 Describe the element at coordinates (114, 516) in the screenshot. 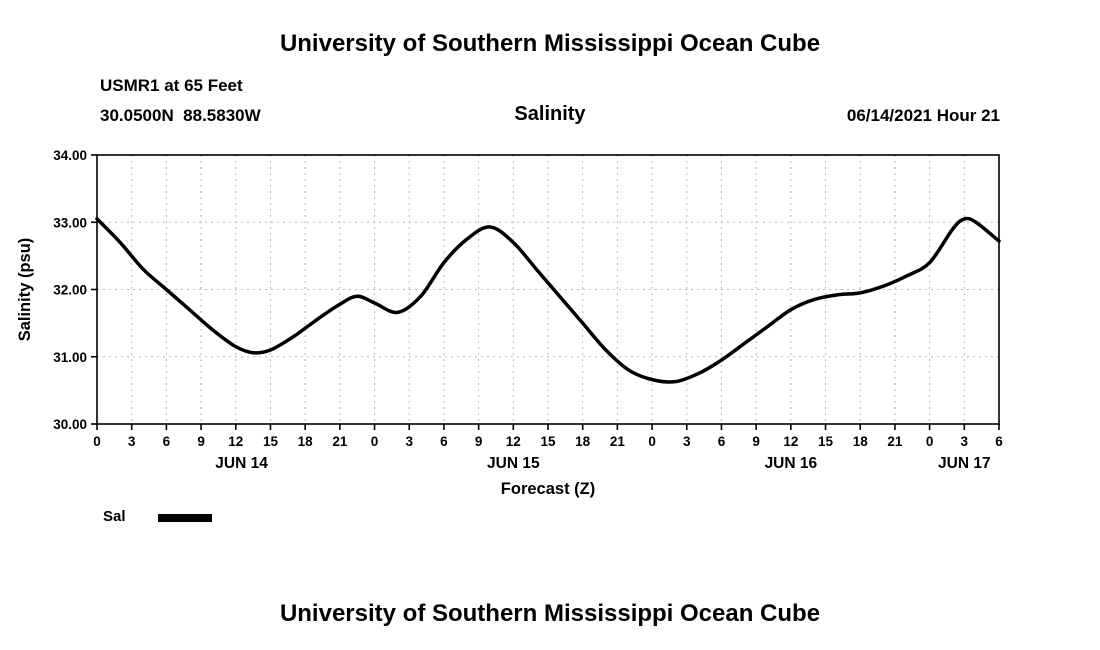

I see `legend-label: Sal` at that location.